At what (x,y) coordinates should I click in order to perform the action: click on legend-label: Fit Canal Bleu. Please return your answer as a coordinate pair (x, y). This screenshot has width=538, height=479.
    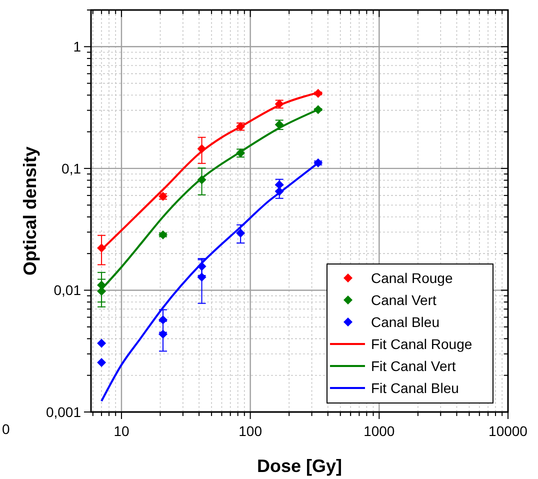
    Looking at the image, I should click on (415, 388).